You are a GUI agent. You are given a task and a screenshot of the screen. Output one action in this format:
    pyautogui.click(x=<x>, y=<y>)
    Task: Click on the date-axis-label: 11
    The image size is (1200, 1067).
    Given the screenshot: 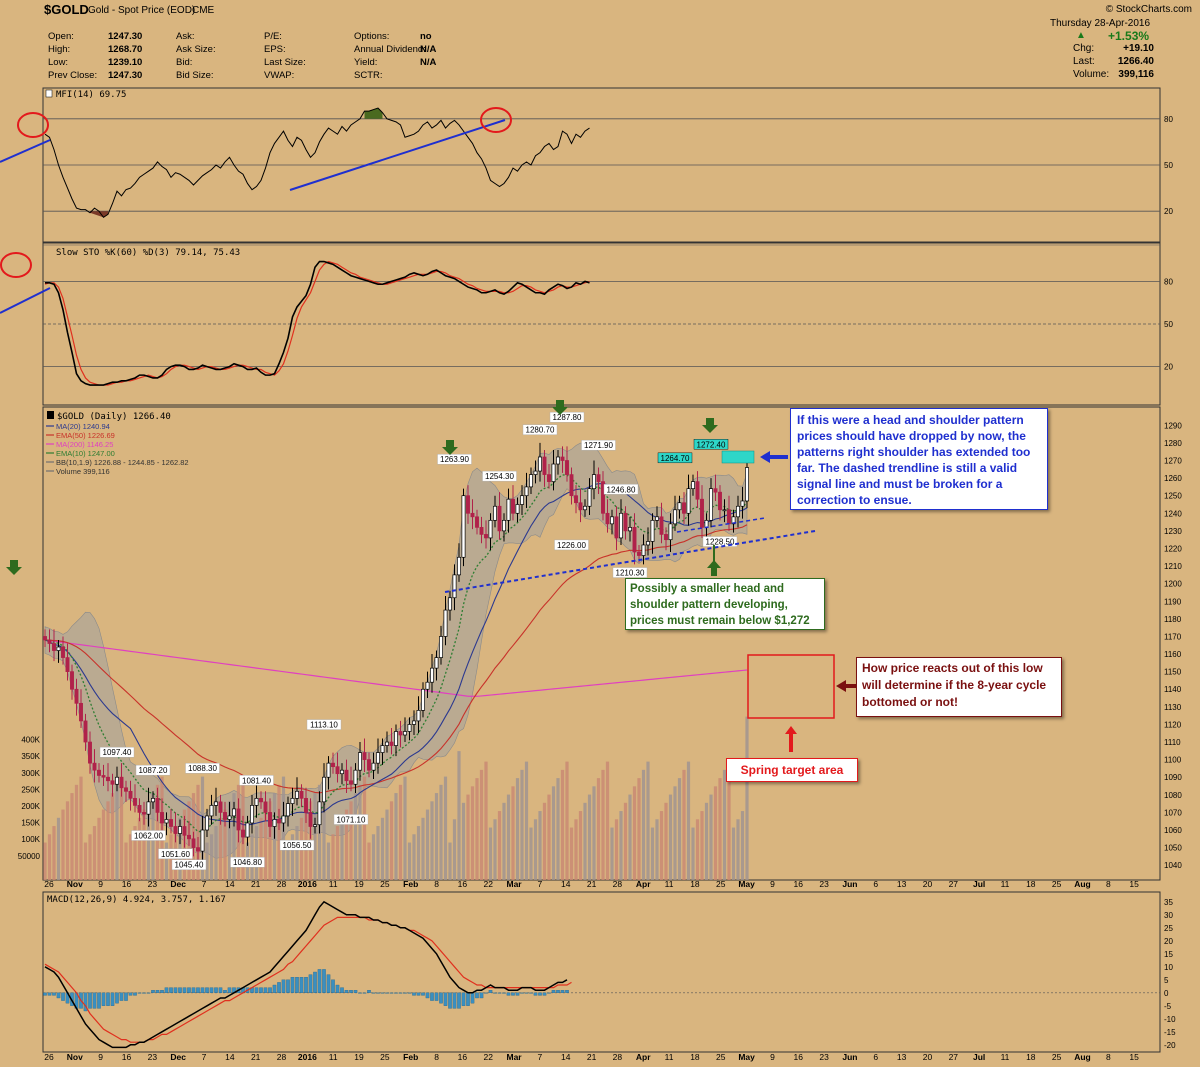 What is the action you would take?
    pyautogui.click(x=333, y=884)
    